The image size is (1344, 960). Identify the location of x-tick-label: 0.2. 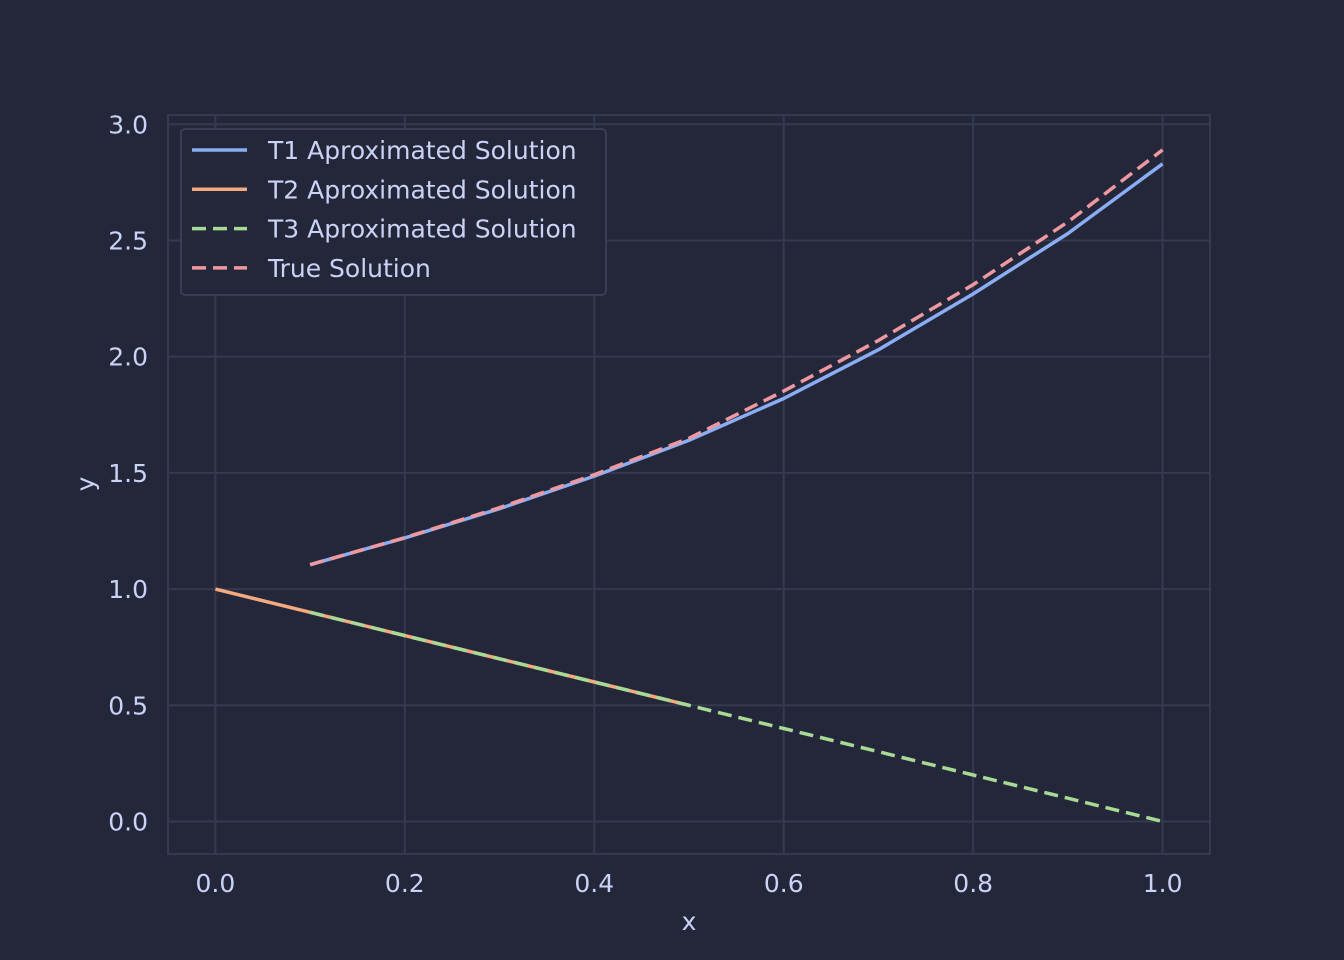
(405, 883).